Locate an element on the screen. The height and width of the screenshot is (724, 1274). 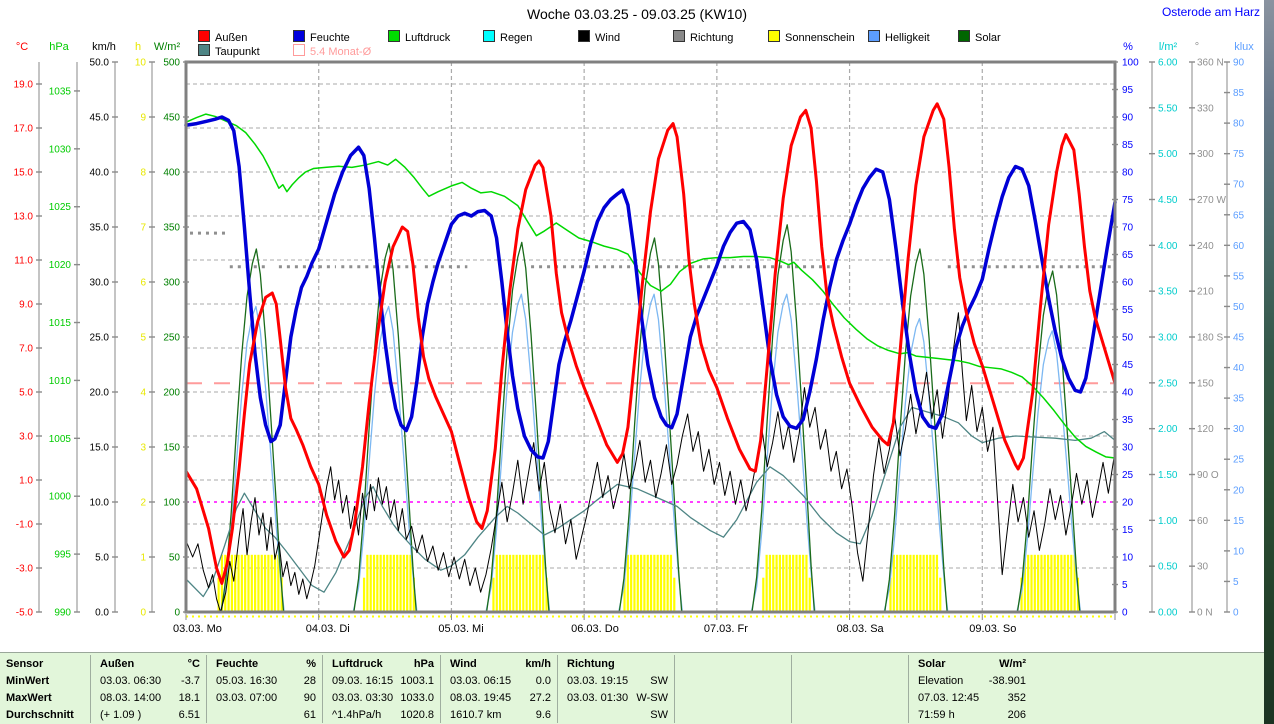
axis-label: 360 N is located at coordinates (1210, 63).